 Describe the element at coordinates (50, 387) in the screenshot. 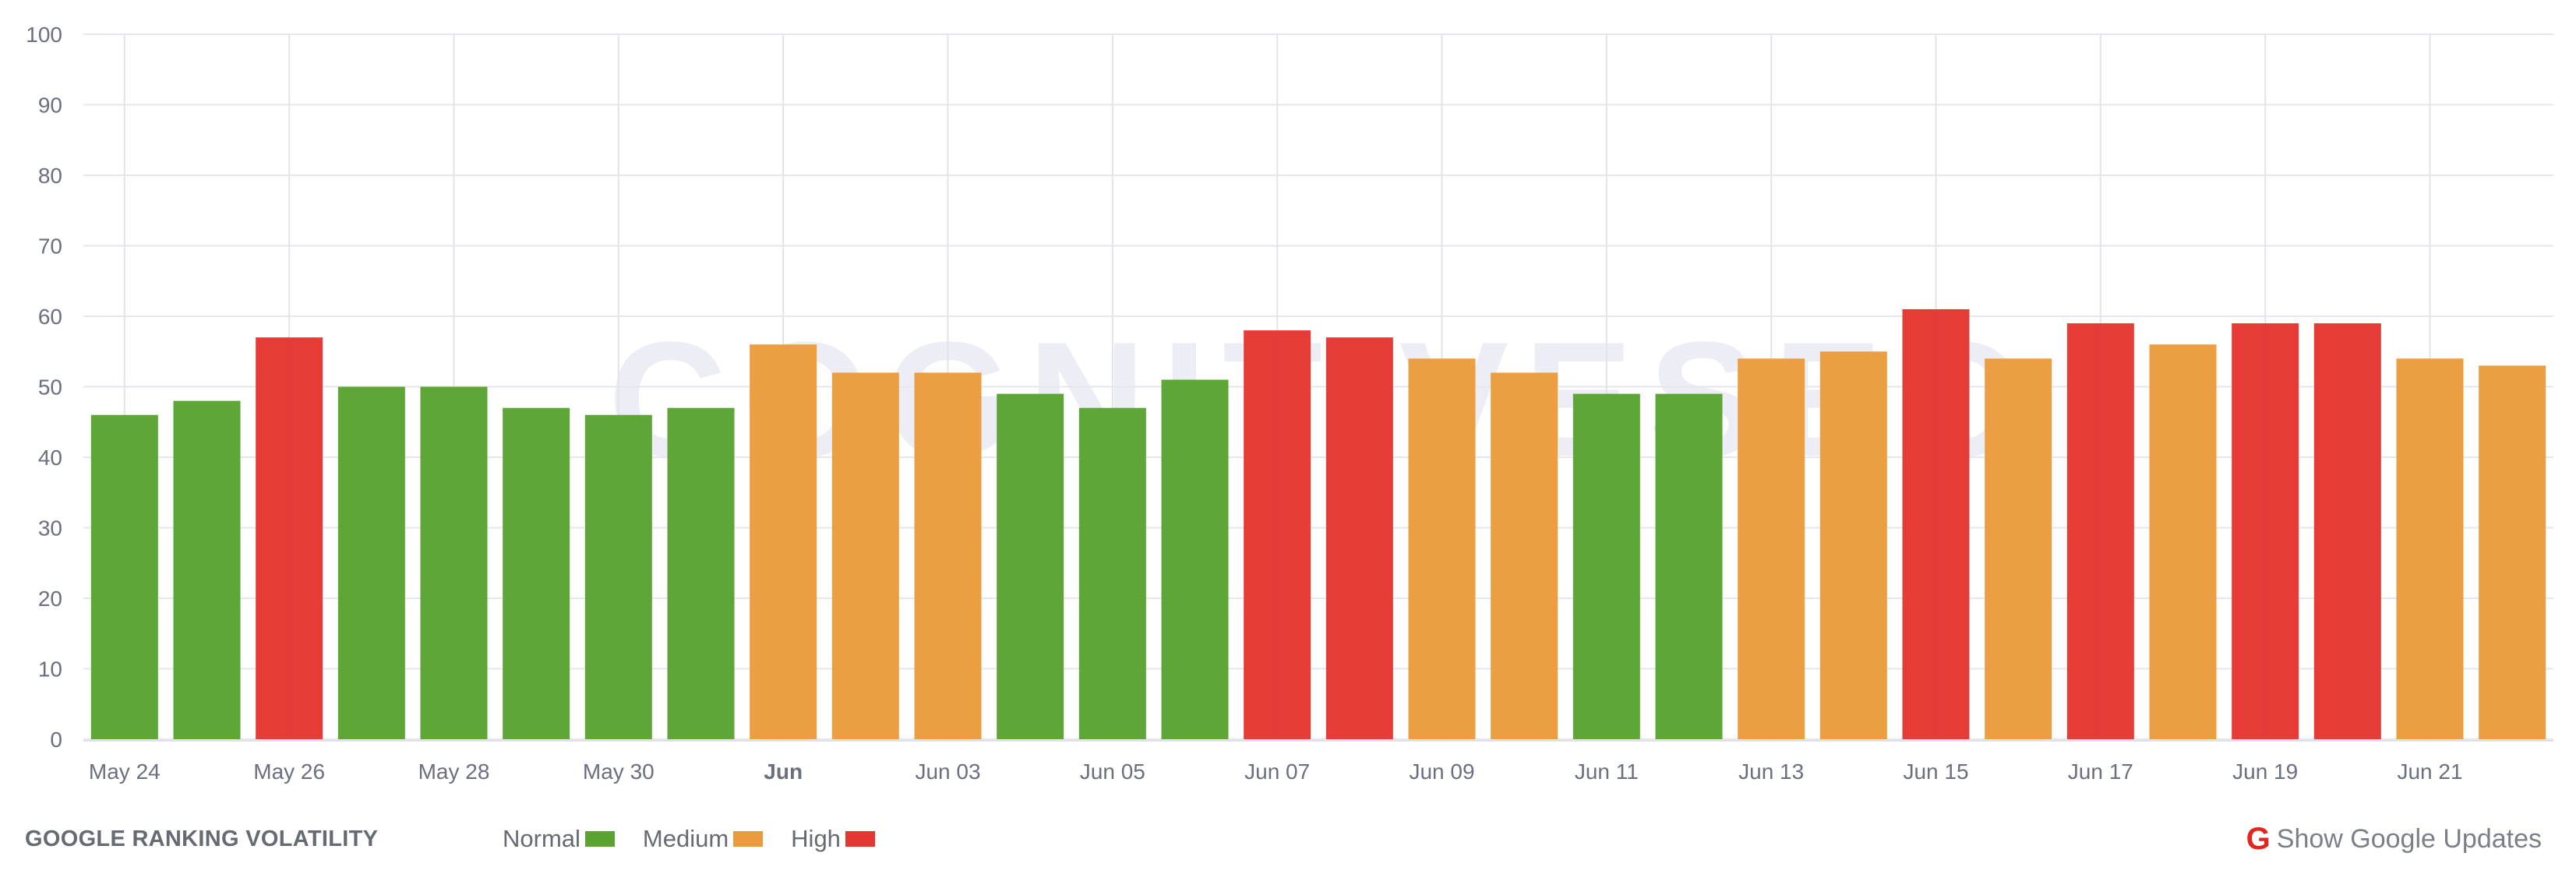

I see `y-tick-label: 50` at that location.